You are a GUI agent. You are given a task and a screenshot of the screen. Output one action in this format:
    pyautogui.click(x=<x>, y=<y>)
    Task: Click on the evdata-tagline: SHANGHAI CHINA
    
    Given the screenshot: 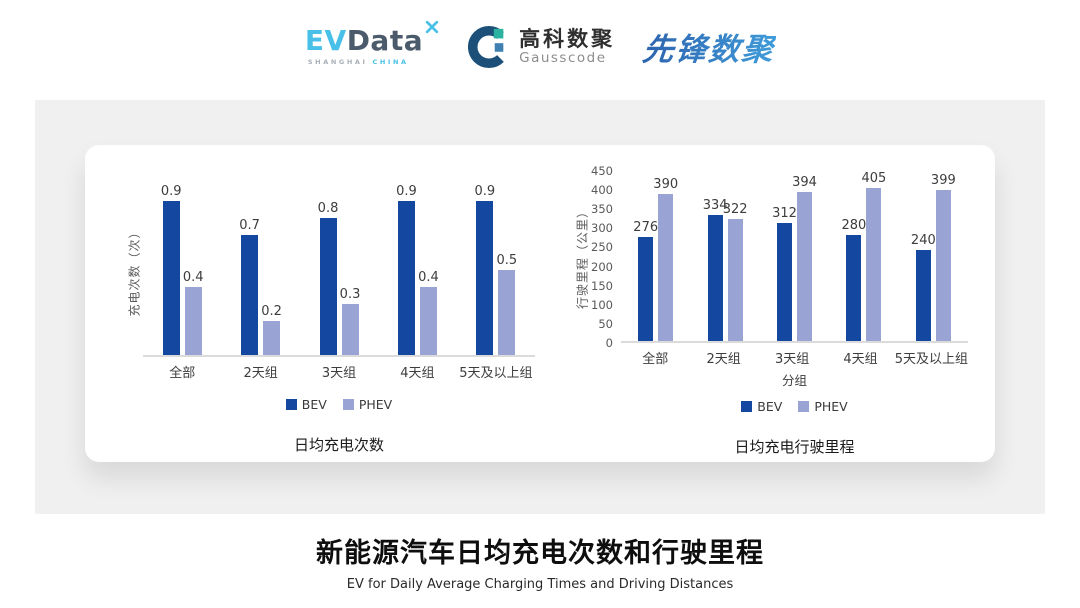 What is the action you would take?
    pyautogui.click(x=372, y=62)
    